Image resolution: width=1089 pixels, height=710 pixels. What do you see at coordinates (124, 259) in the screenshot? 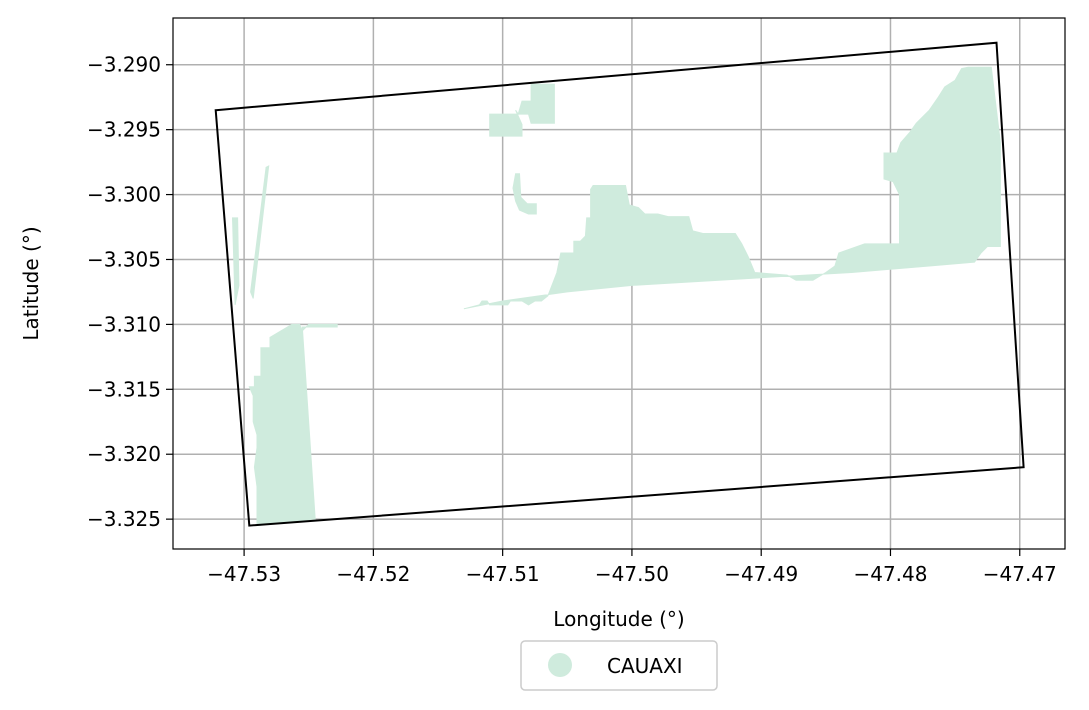
I see `y-tick-label-3: −3.305` at bounding box center [124, 259].